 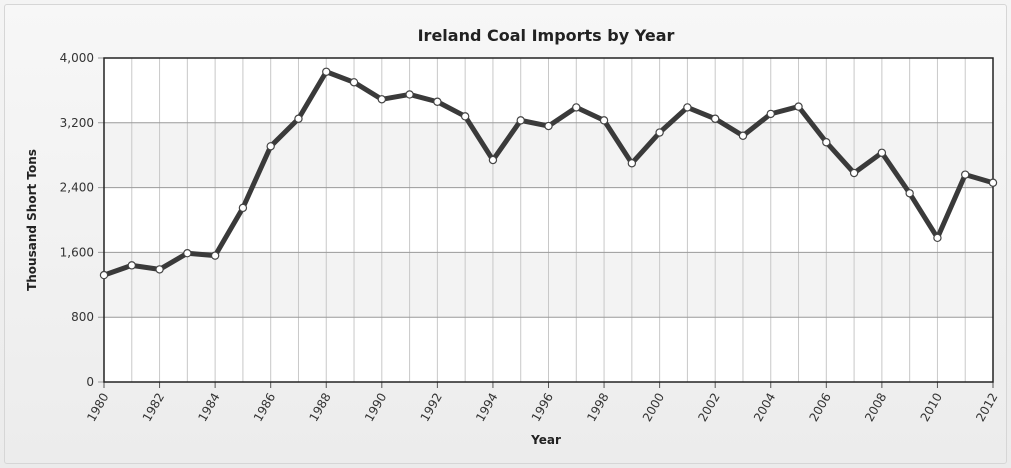 I want to click on chart-title: Ireland Coal Imports by Year, so click(x=546, y=35).